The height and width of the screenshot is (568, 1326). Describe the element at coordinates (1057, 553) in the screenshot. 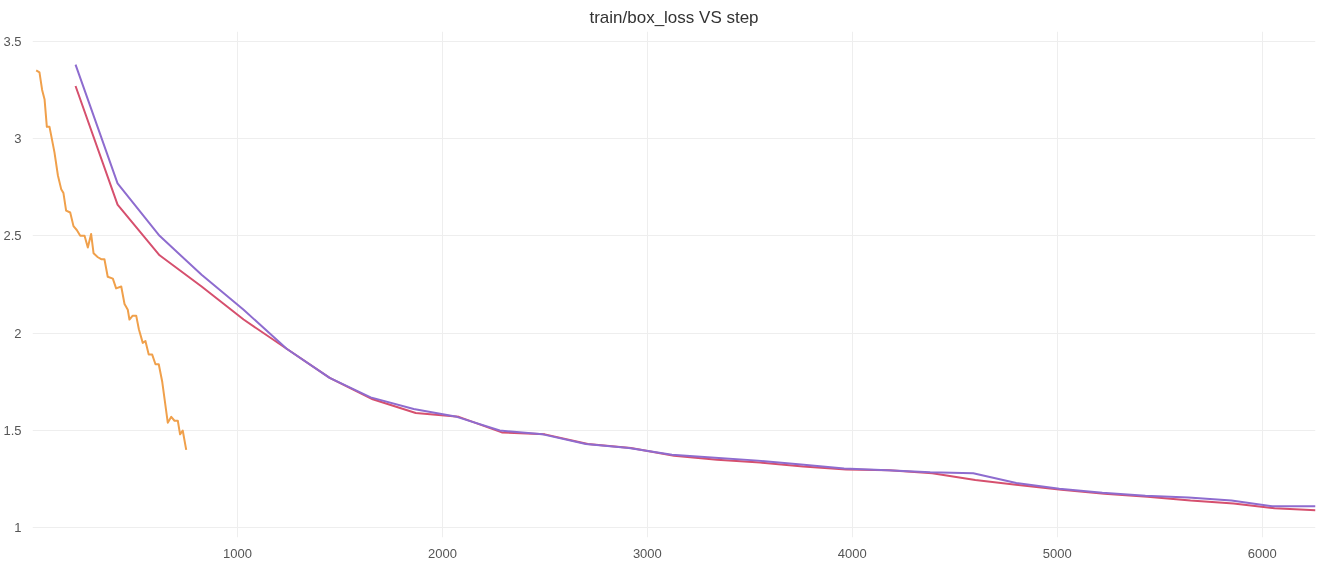

I see `x-tick-label: 5000` at that location.